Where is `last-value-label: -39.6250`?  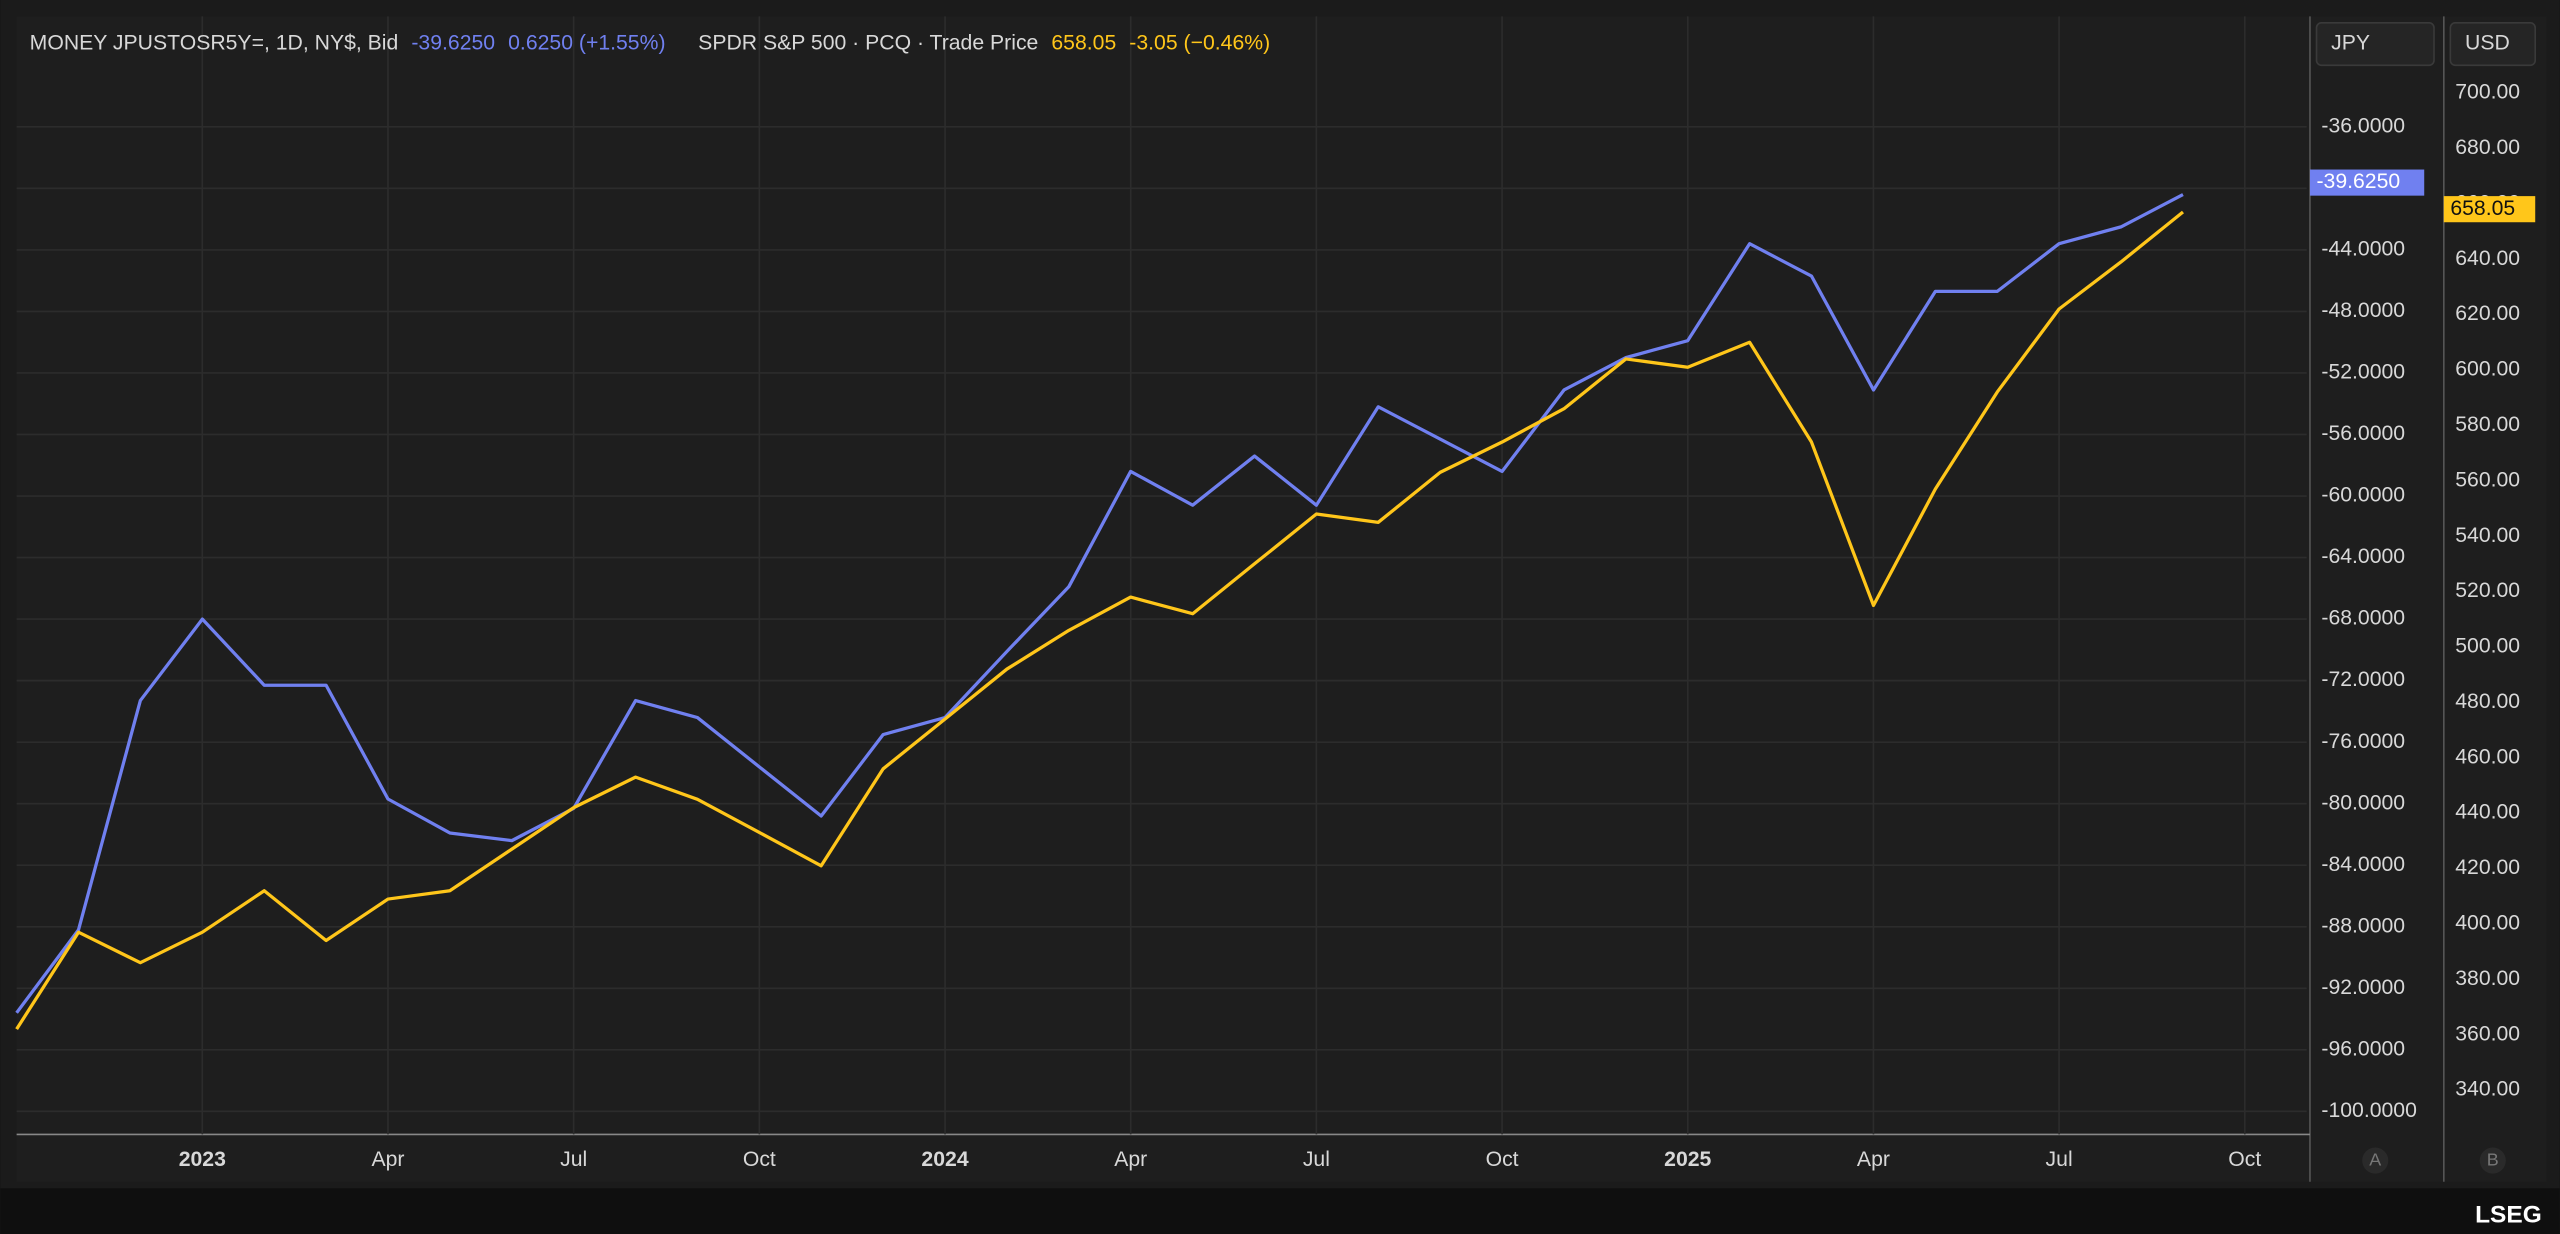 last-value-label: -39.6250 is located at coordinates (2358, 181).